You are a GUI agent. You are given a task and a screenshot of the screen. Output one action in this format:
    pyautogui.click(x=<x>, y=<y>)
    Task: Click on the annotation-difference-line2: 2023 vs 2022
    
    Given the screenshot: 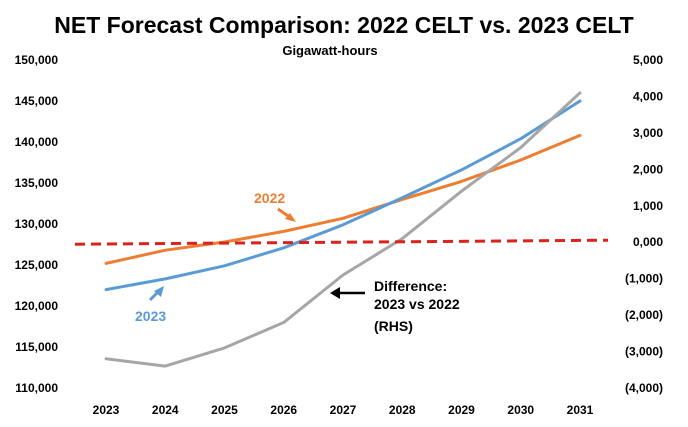 What is the action you would take?
    pyautogui.click(x=417, y=304)
    